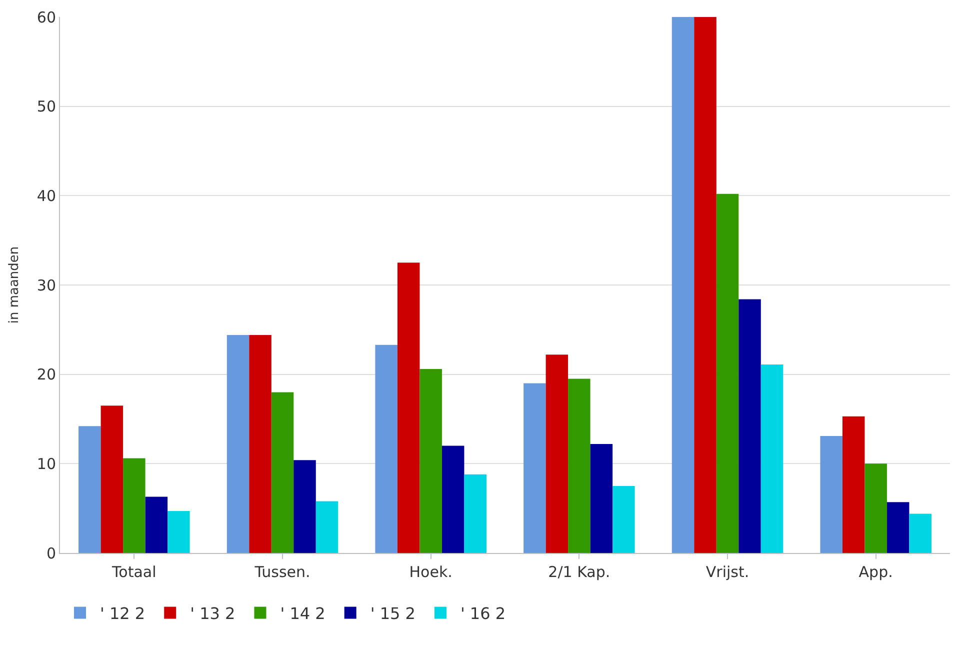 This screenshot has width=955, height=645. What do you see at coordinates (46, 375) in the screenshot?
I see `y-tick-label: 20` at bounding box center [46, 375].